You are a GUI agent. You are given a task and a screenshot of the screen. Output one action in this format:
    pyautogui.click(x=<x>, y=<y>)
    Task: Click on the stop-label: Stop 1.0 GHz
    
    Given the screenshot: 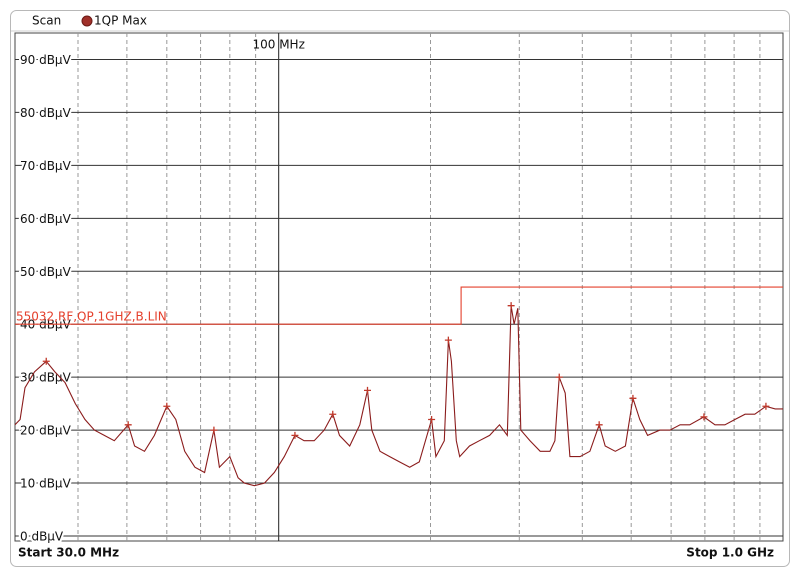 What is the action you would take?
    pyautogui.click(x=730, y=553)
    